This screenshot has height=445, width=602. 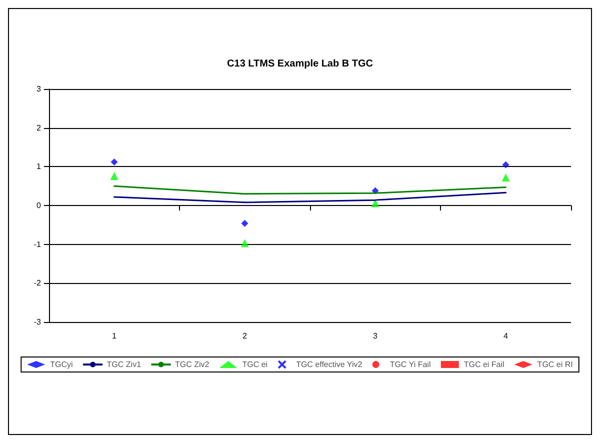 I want to click on x-tick-label: 3, so click(x=375, y=336).